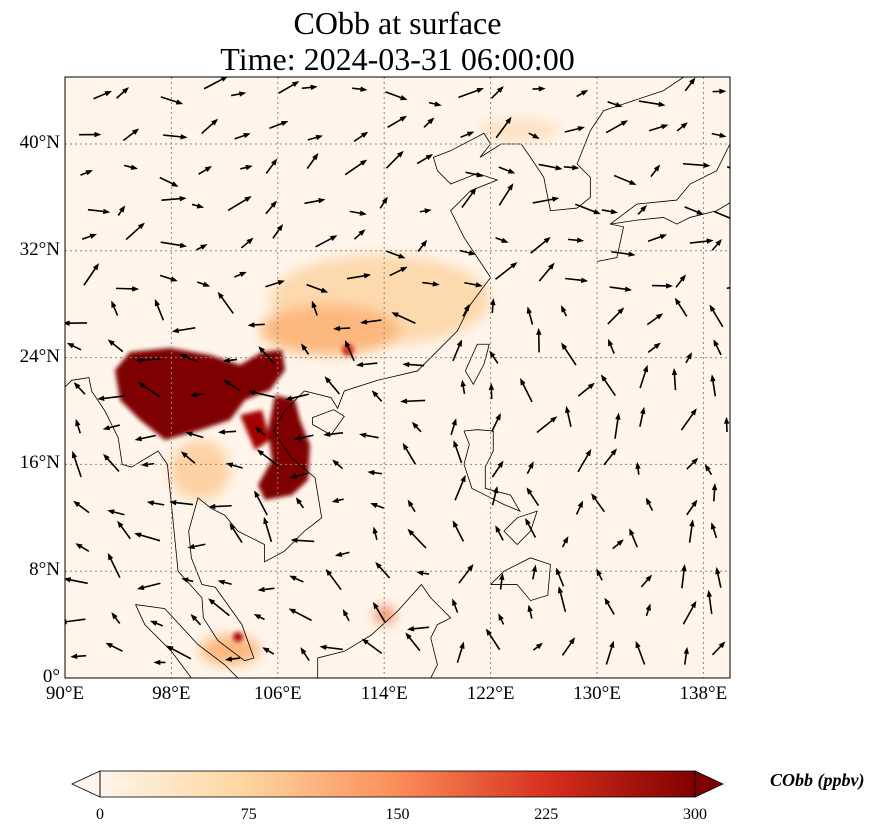 Image resolution: width=887 pixels, height=836 pixels. Describe the element at coordinates (171, 693) in the screenshot. I see `lon-tick-label: 98°E` at that location.